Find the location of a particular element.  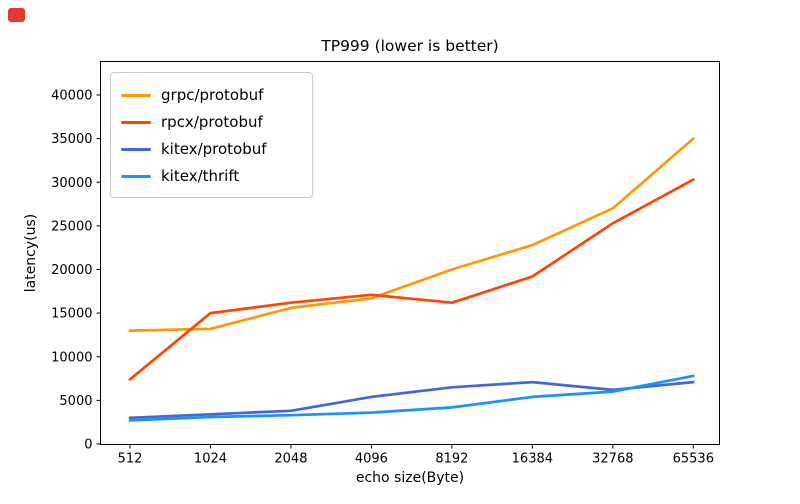

x-tick-label: 32768 is located at coordinates (612, 459).